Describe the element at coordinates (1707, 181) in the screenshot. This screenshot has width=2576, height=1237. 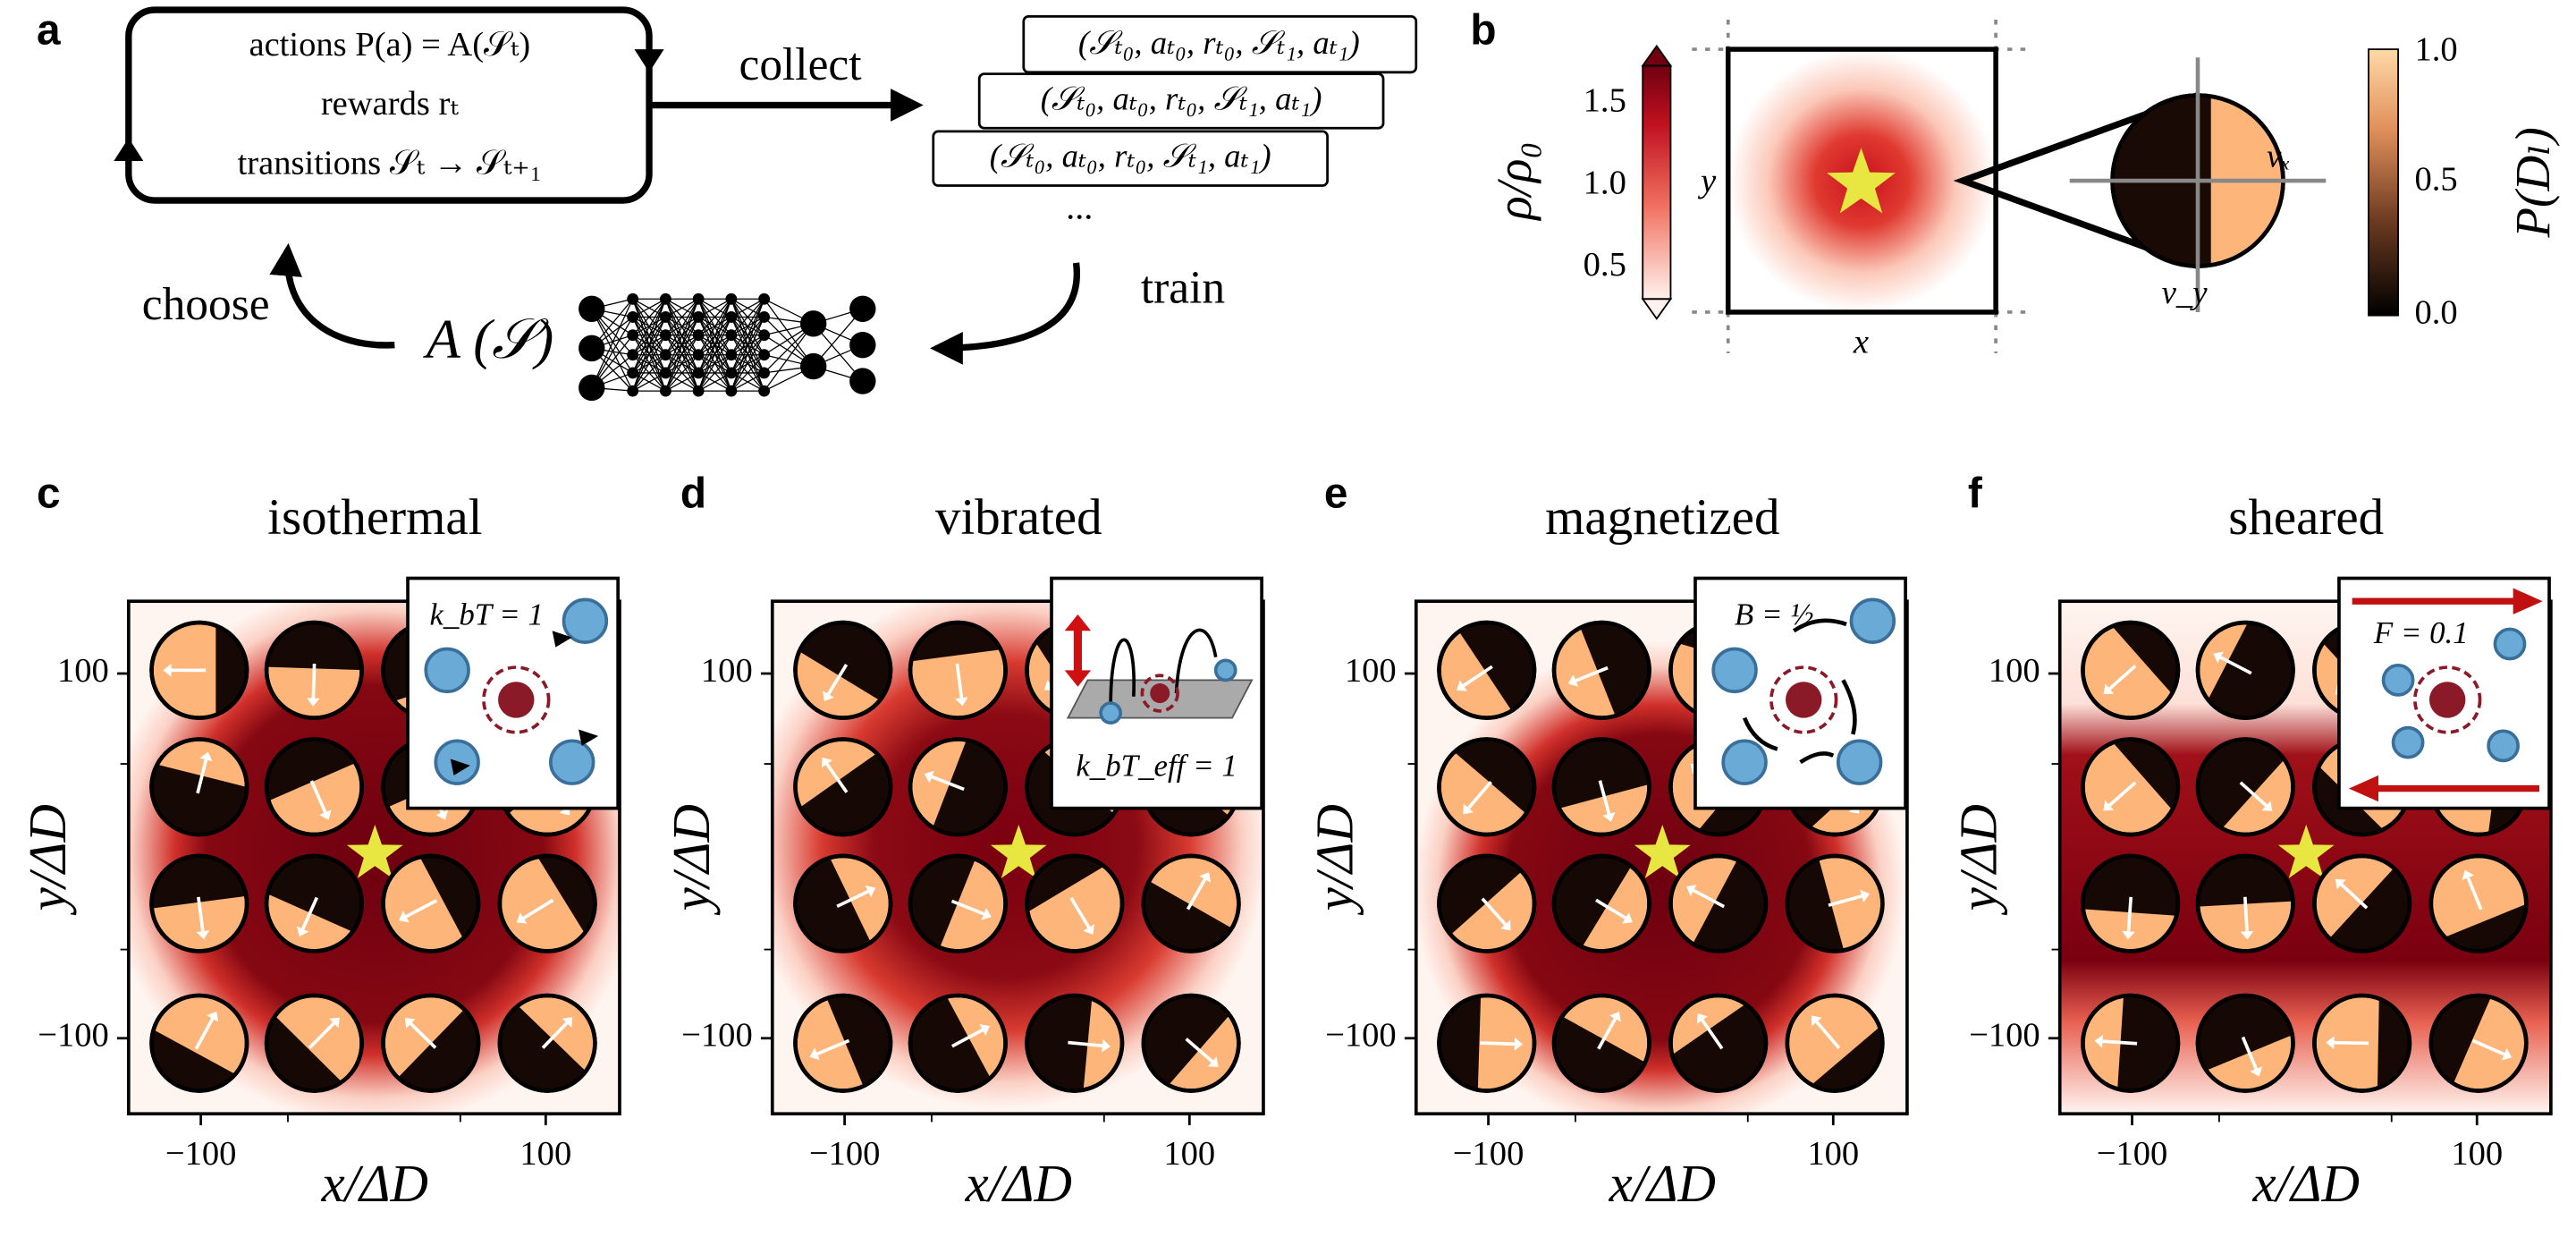
I see `axis-label: y` at that location.